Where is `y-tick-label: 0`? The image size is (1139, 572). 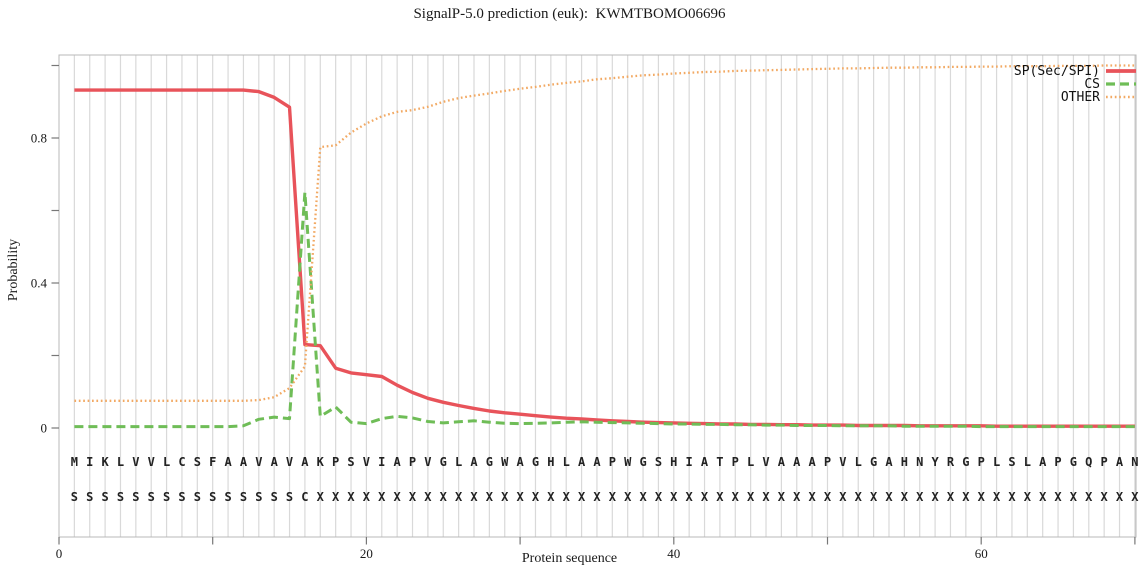
y-tick-label: 0 is located at coordinates (44, 428).